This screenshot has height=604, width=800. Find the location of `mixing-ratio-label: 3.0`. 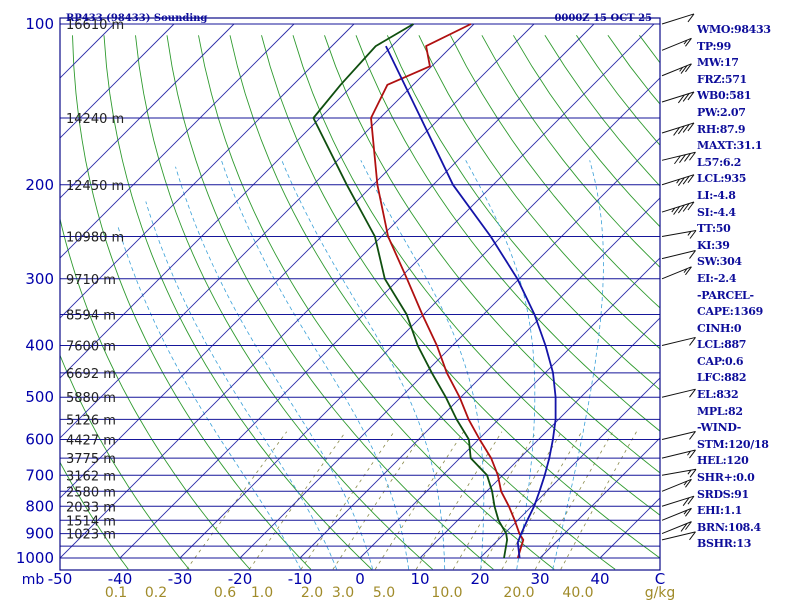

mixing-ratio-label: 3.0 is located at coordinates (343, 592).